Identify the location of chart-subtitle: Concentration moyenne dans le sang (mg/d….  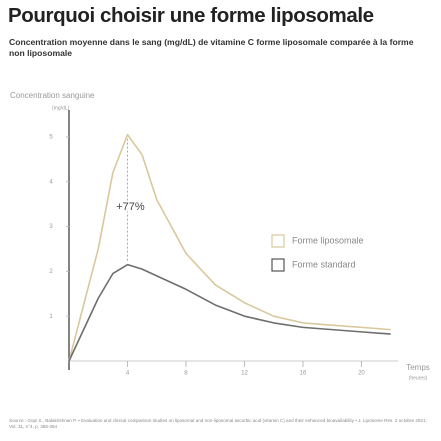
(211, 47).